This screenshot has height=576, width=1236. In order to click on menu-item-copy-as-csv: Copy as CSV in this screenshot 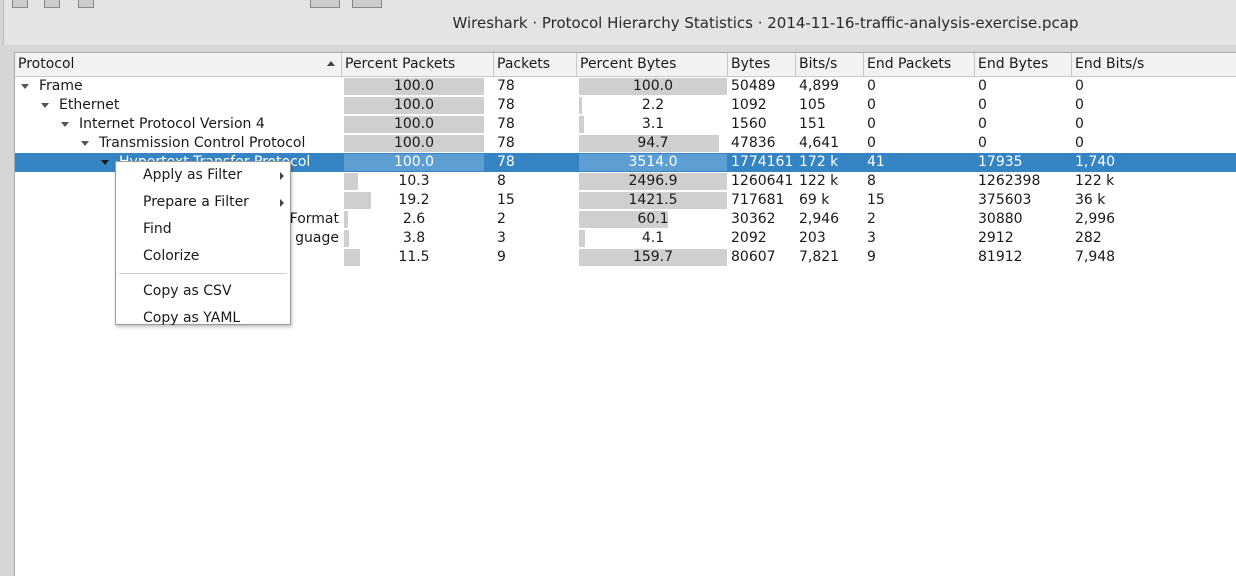, I will do `click(203, 291)`.